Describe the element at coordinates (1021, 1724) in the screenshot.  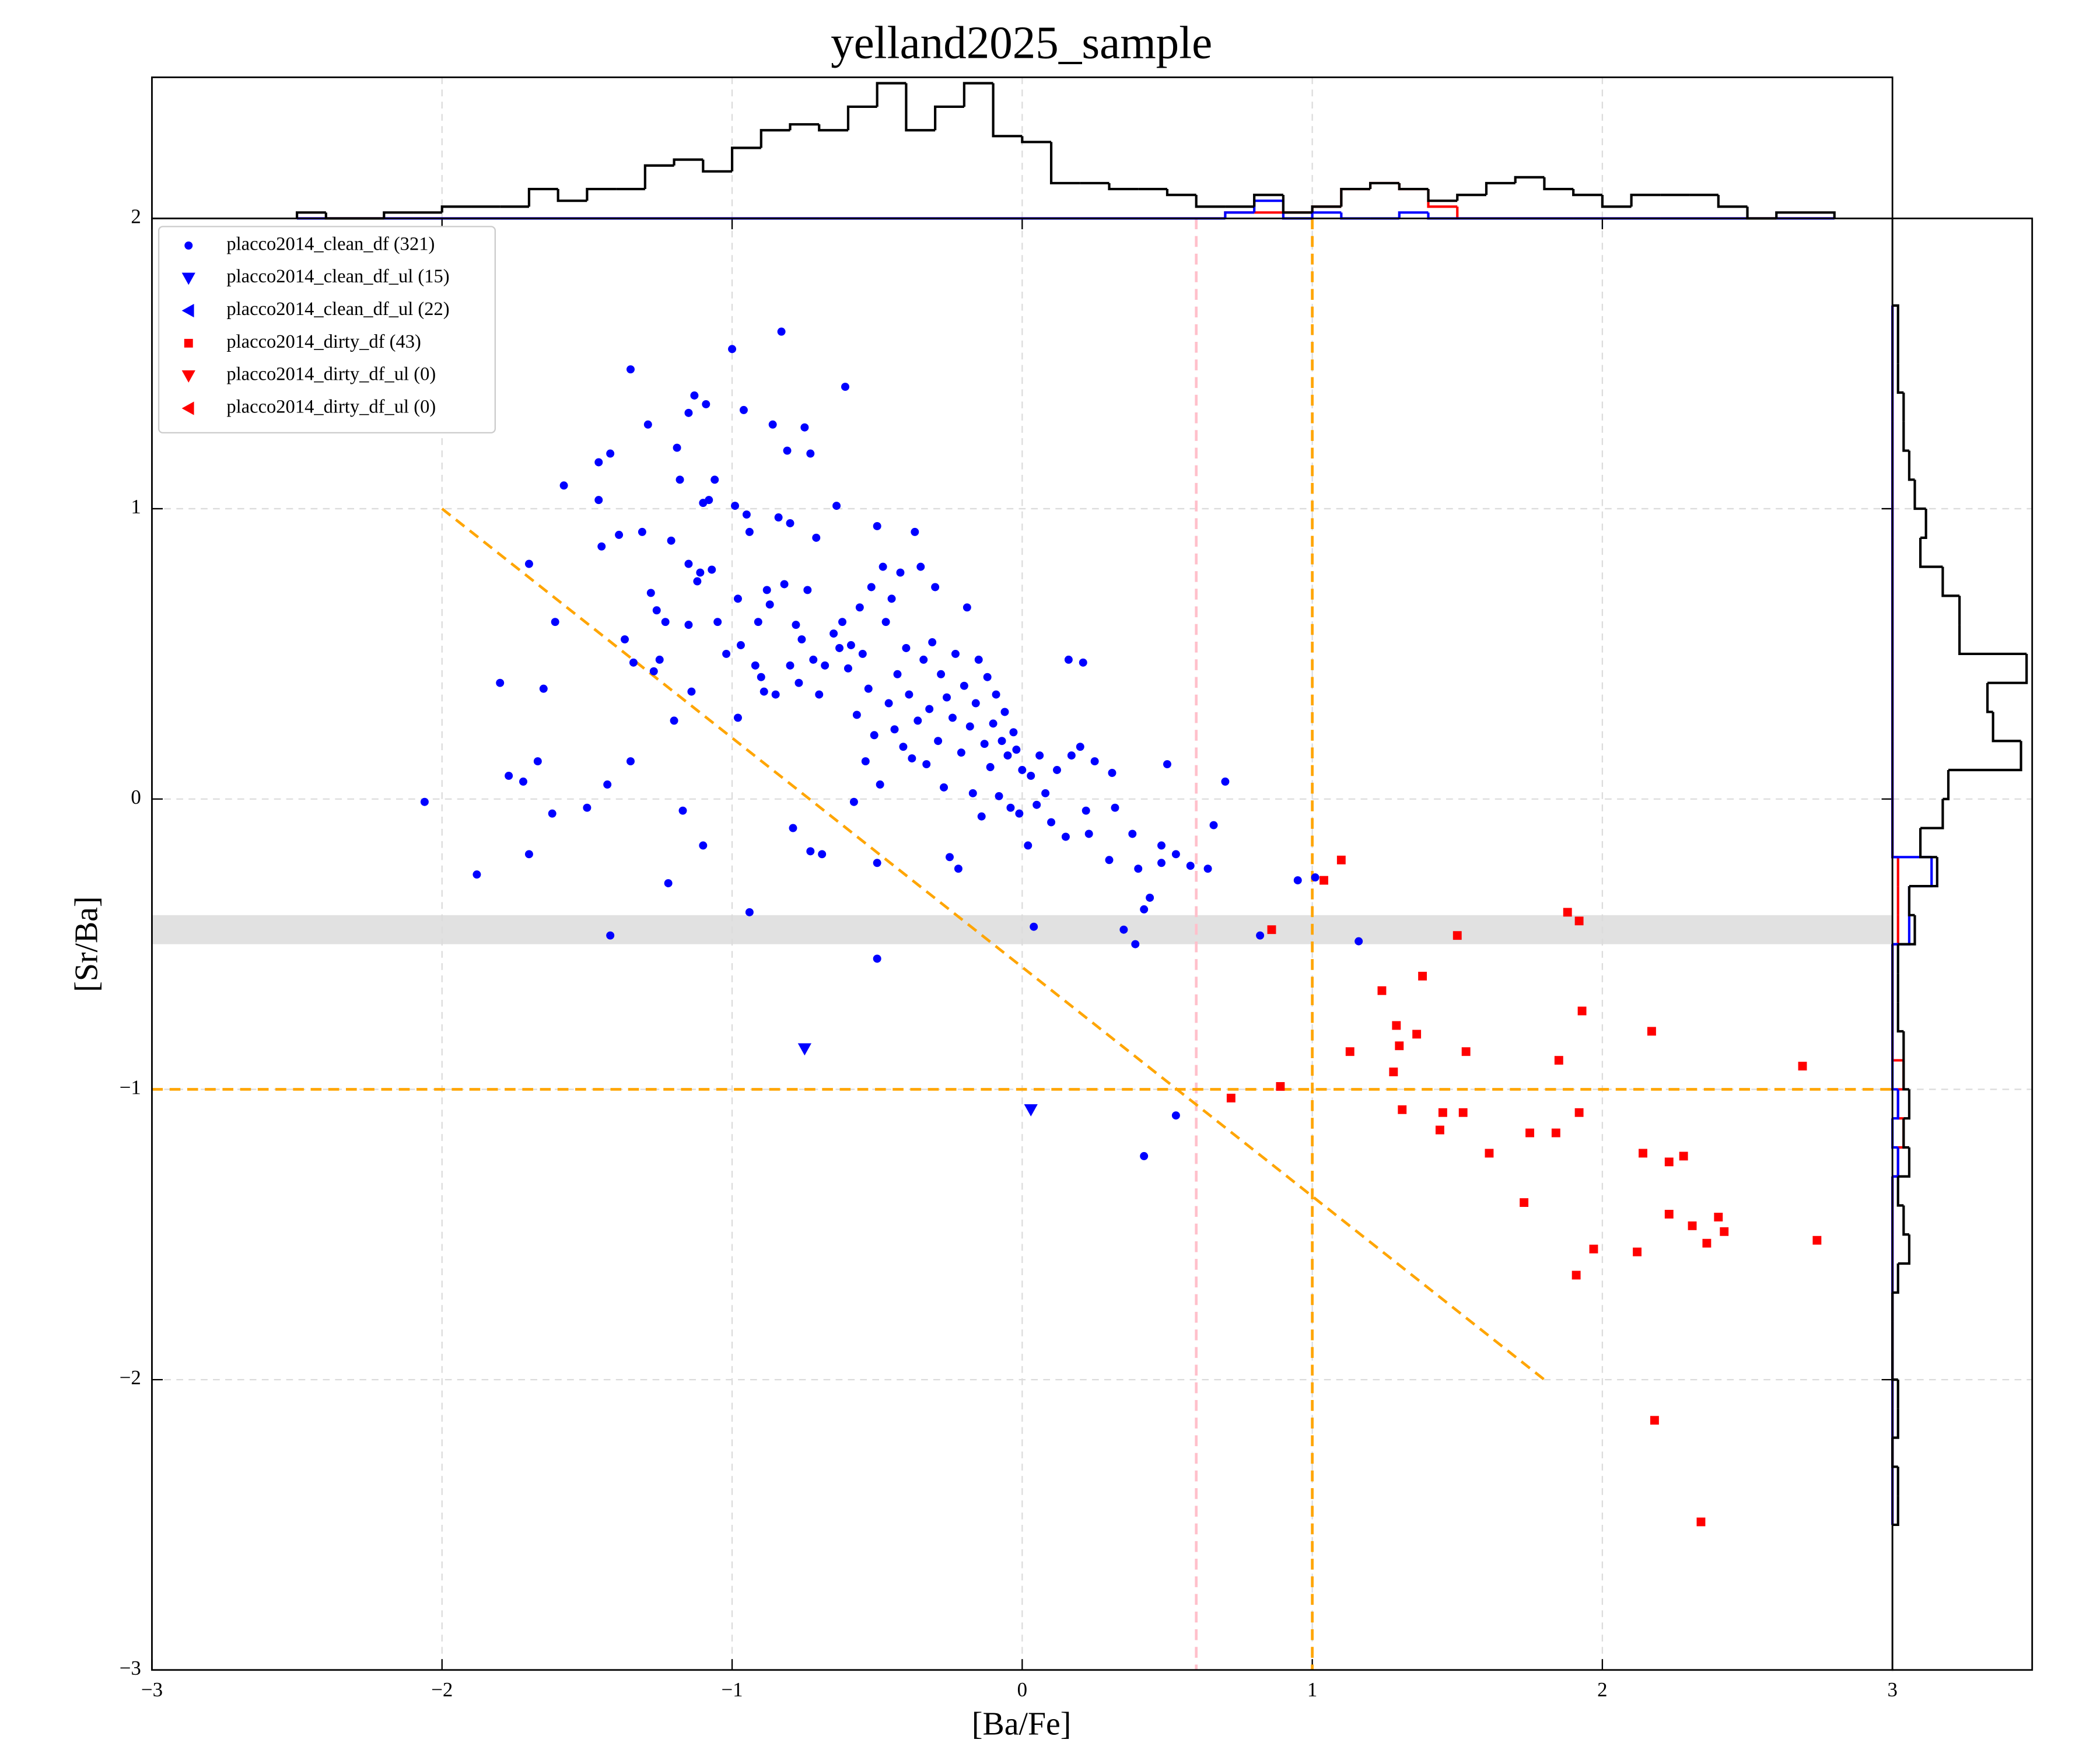
I see `x-axis-label: [Ba/Fe]` at that location.